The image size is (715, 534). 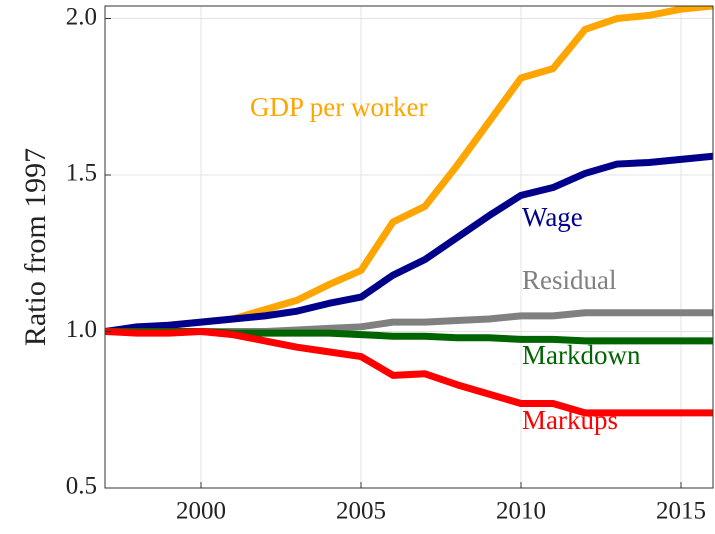 I want to click on series-line, so click(x=409, y=372).